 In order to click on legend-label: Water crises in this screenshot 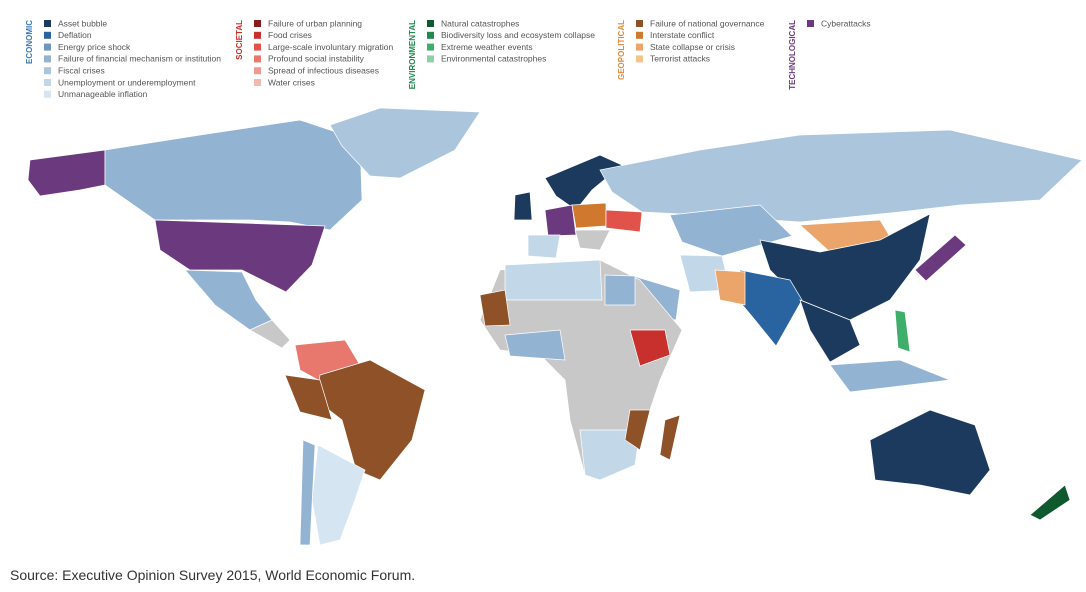, I will do `click(291, 82)`.